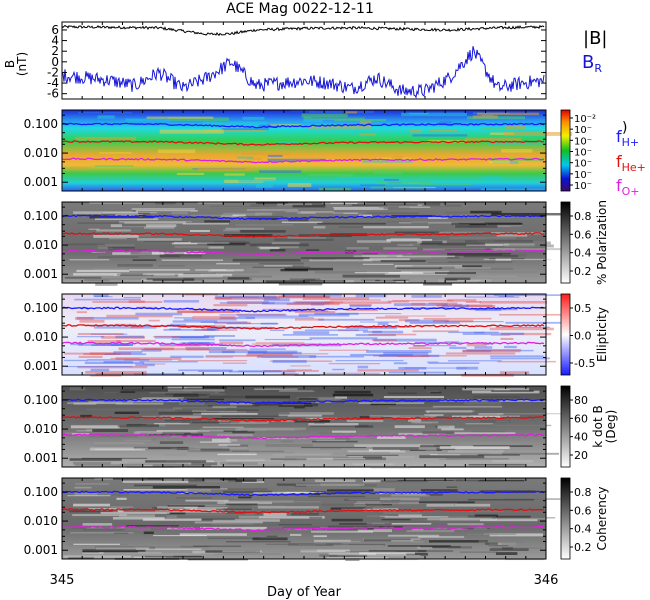  Describe the element at coordinates (304, 150) in the screenshot. I see `spectrogram-power` at that location.